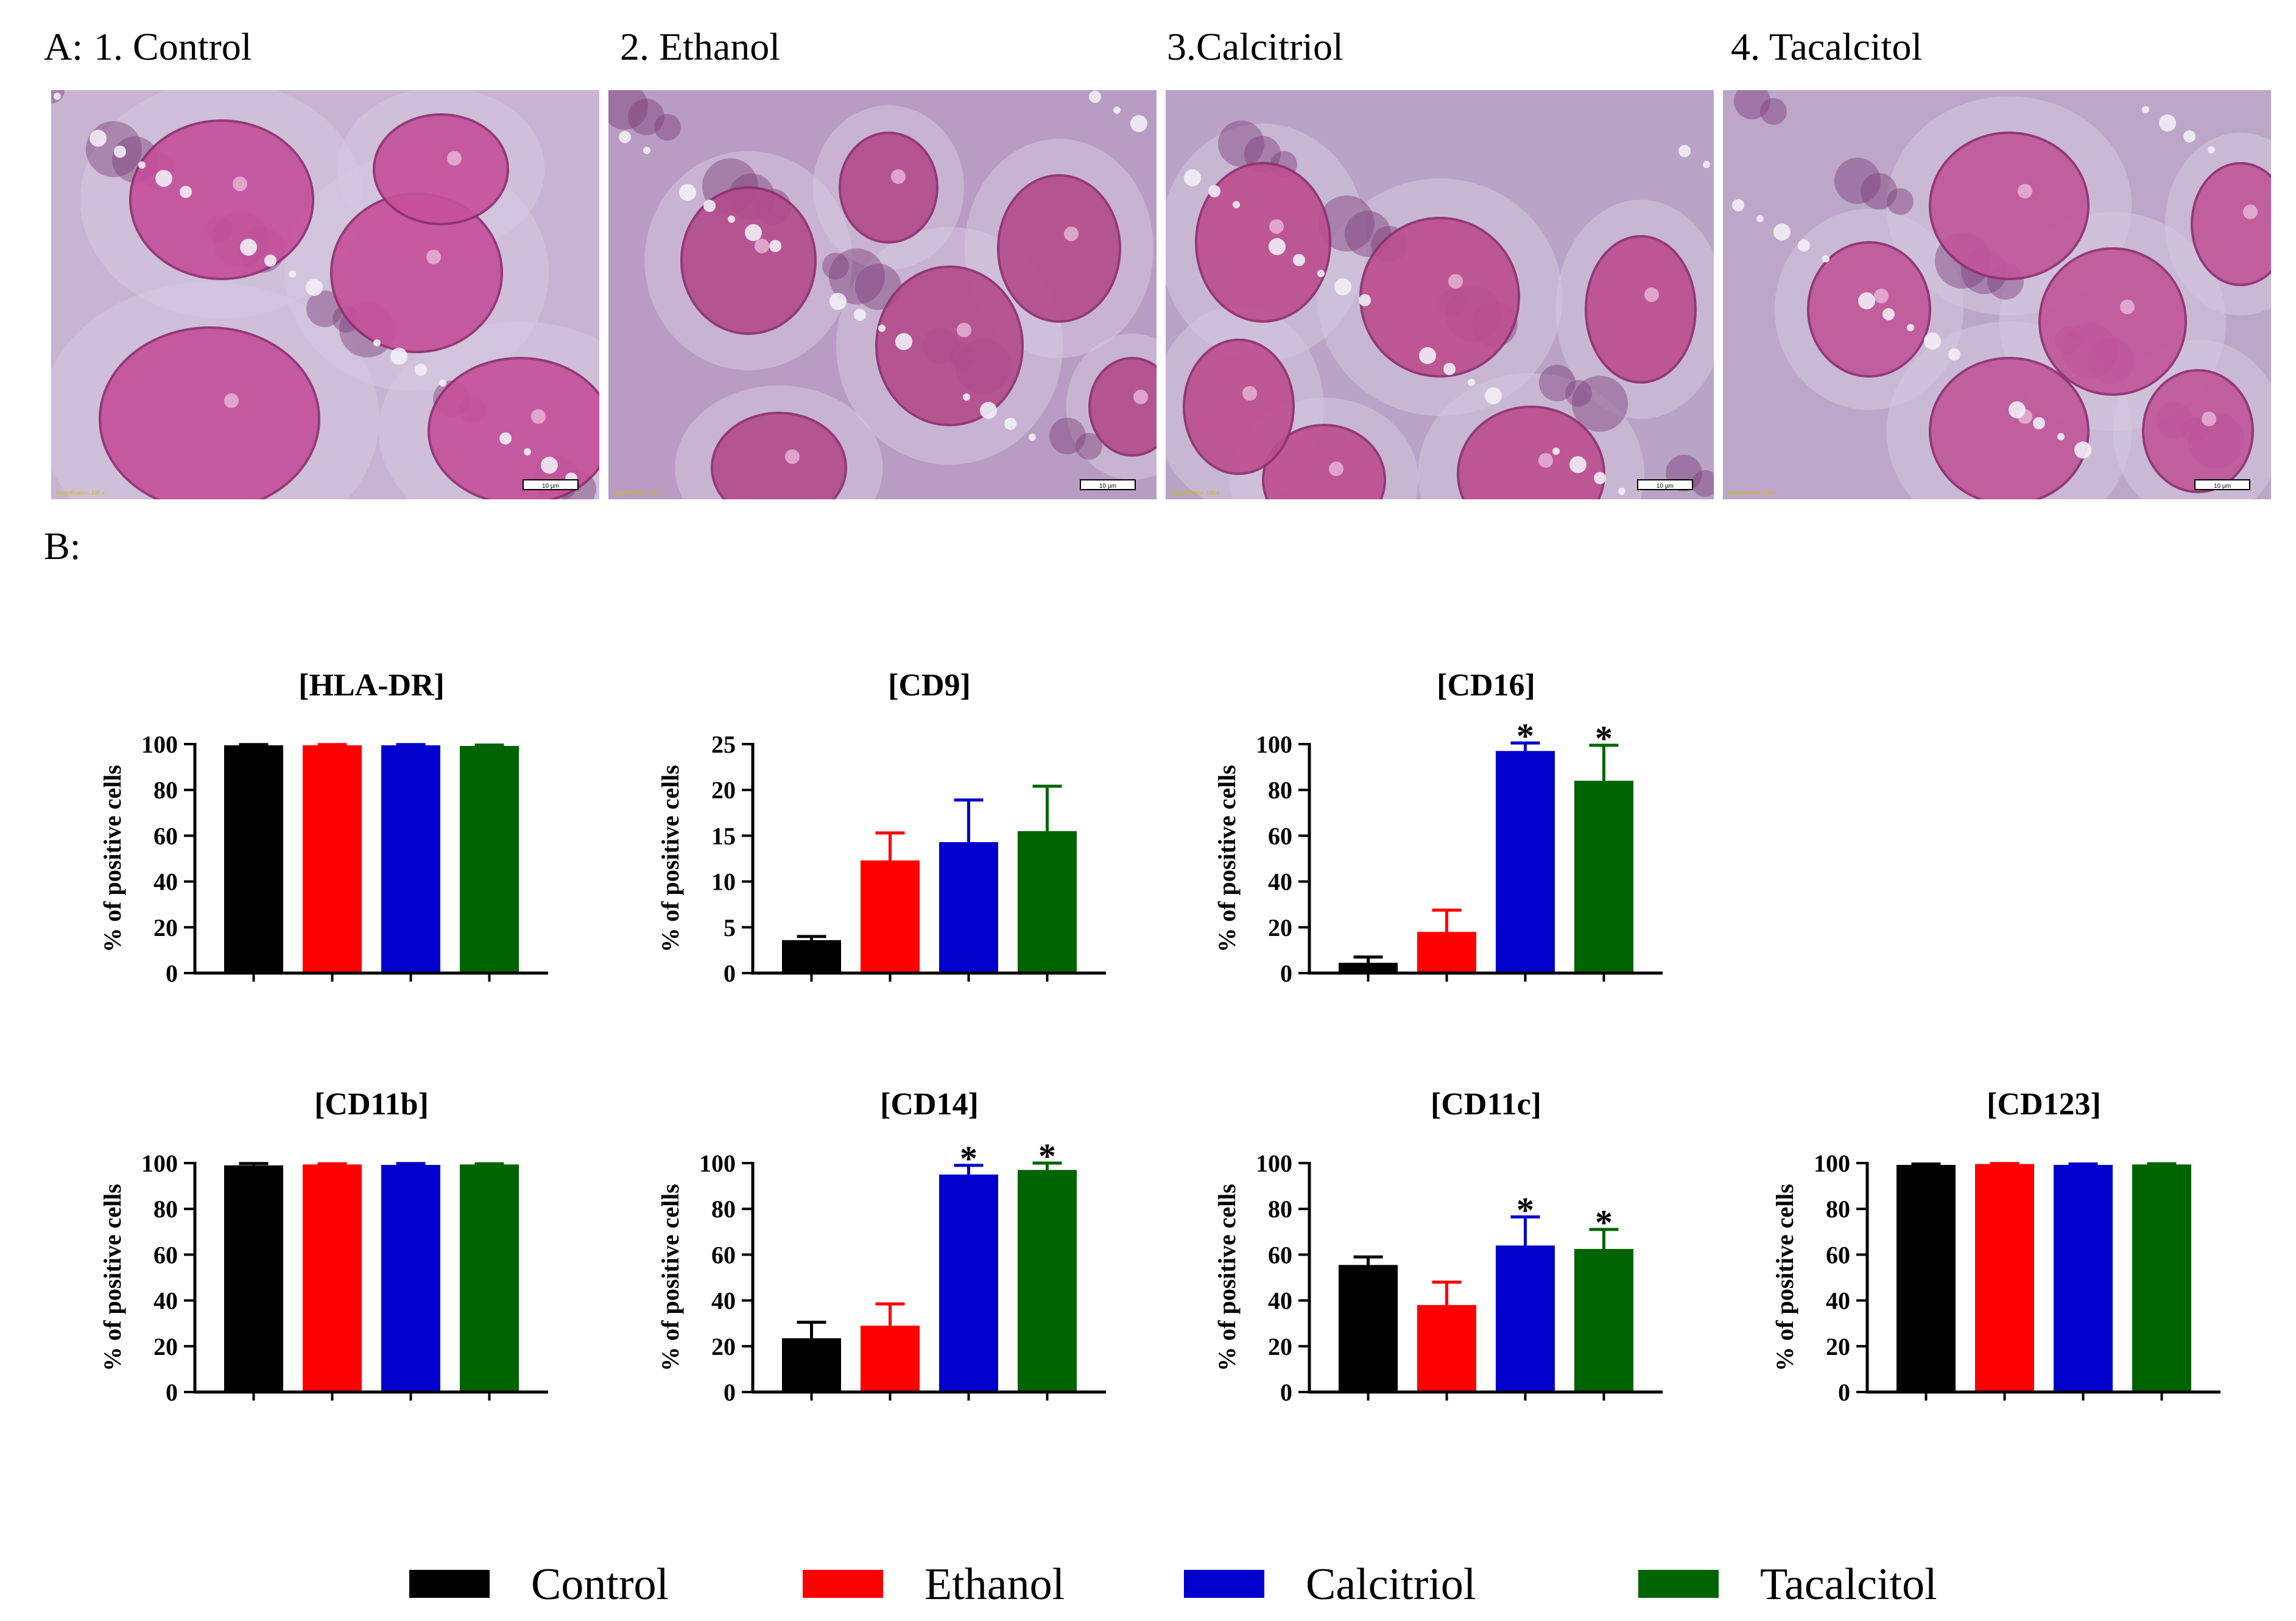 The height and width of the screenshot is (1621, 2296). I want to click on micrograph-title-calcitriol: 3.Calcitriol, so click(1255, 46).